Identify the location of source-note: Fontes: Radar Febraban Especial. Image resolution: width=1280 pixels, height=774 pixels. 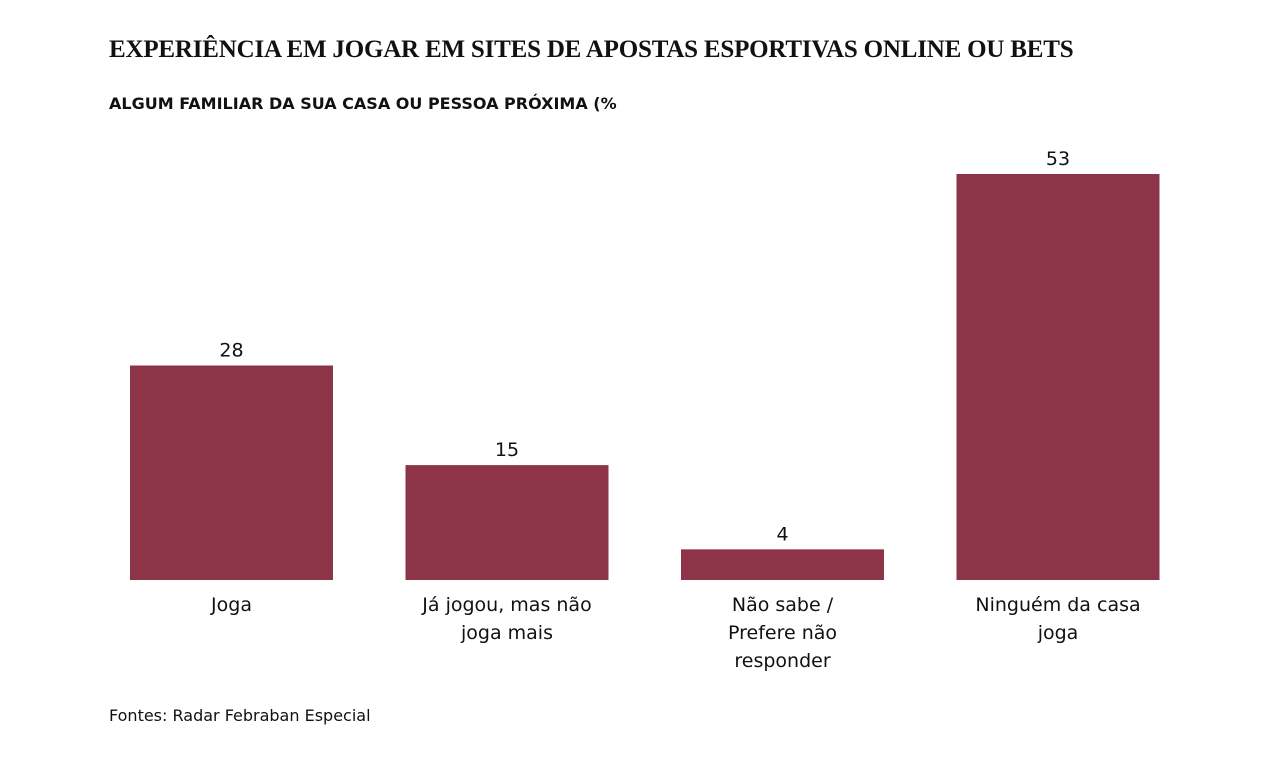
(240, 715).